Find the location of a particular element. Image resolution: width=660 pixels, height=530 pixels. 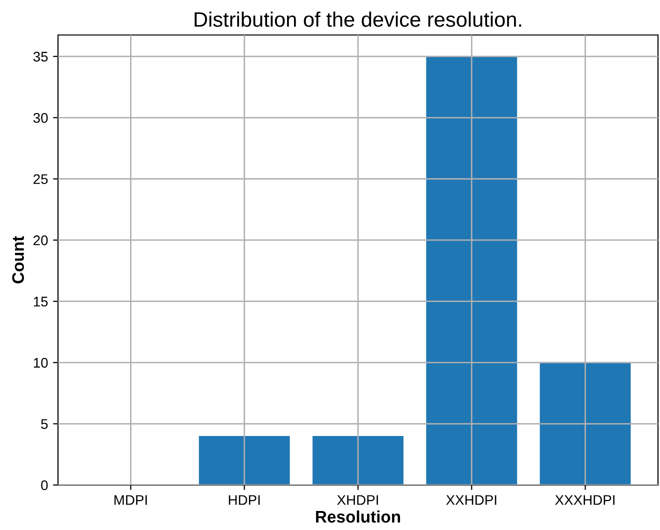

y-axis-title: Count is located at coordinates (18, 260).